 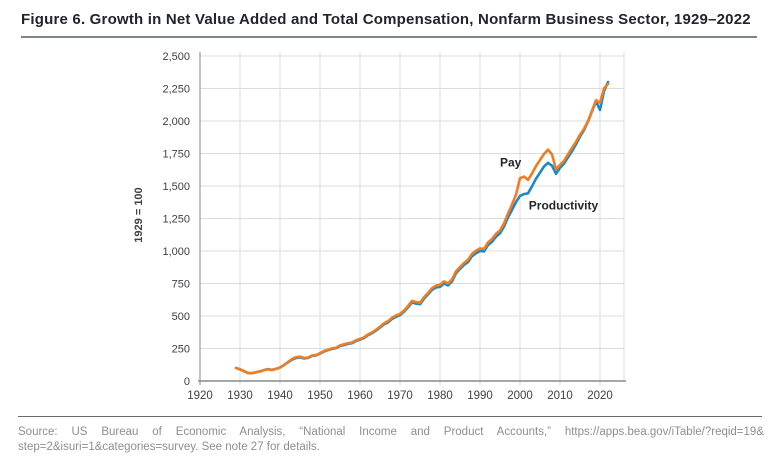 I want to click on x-tick-label: 1960, so click(x=360, y=396).